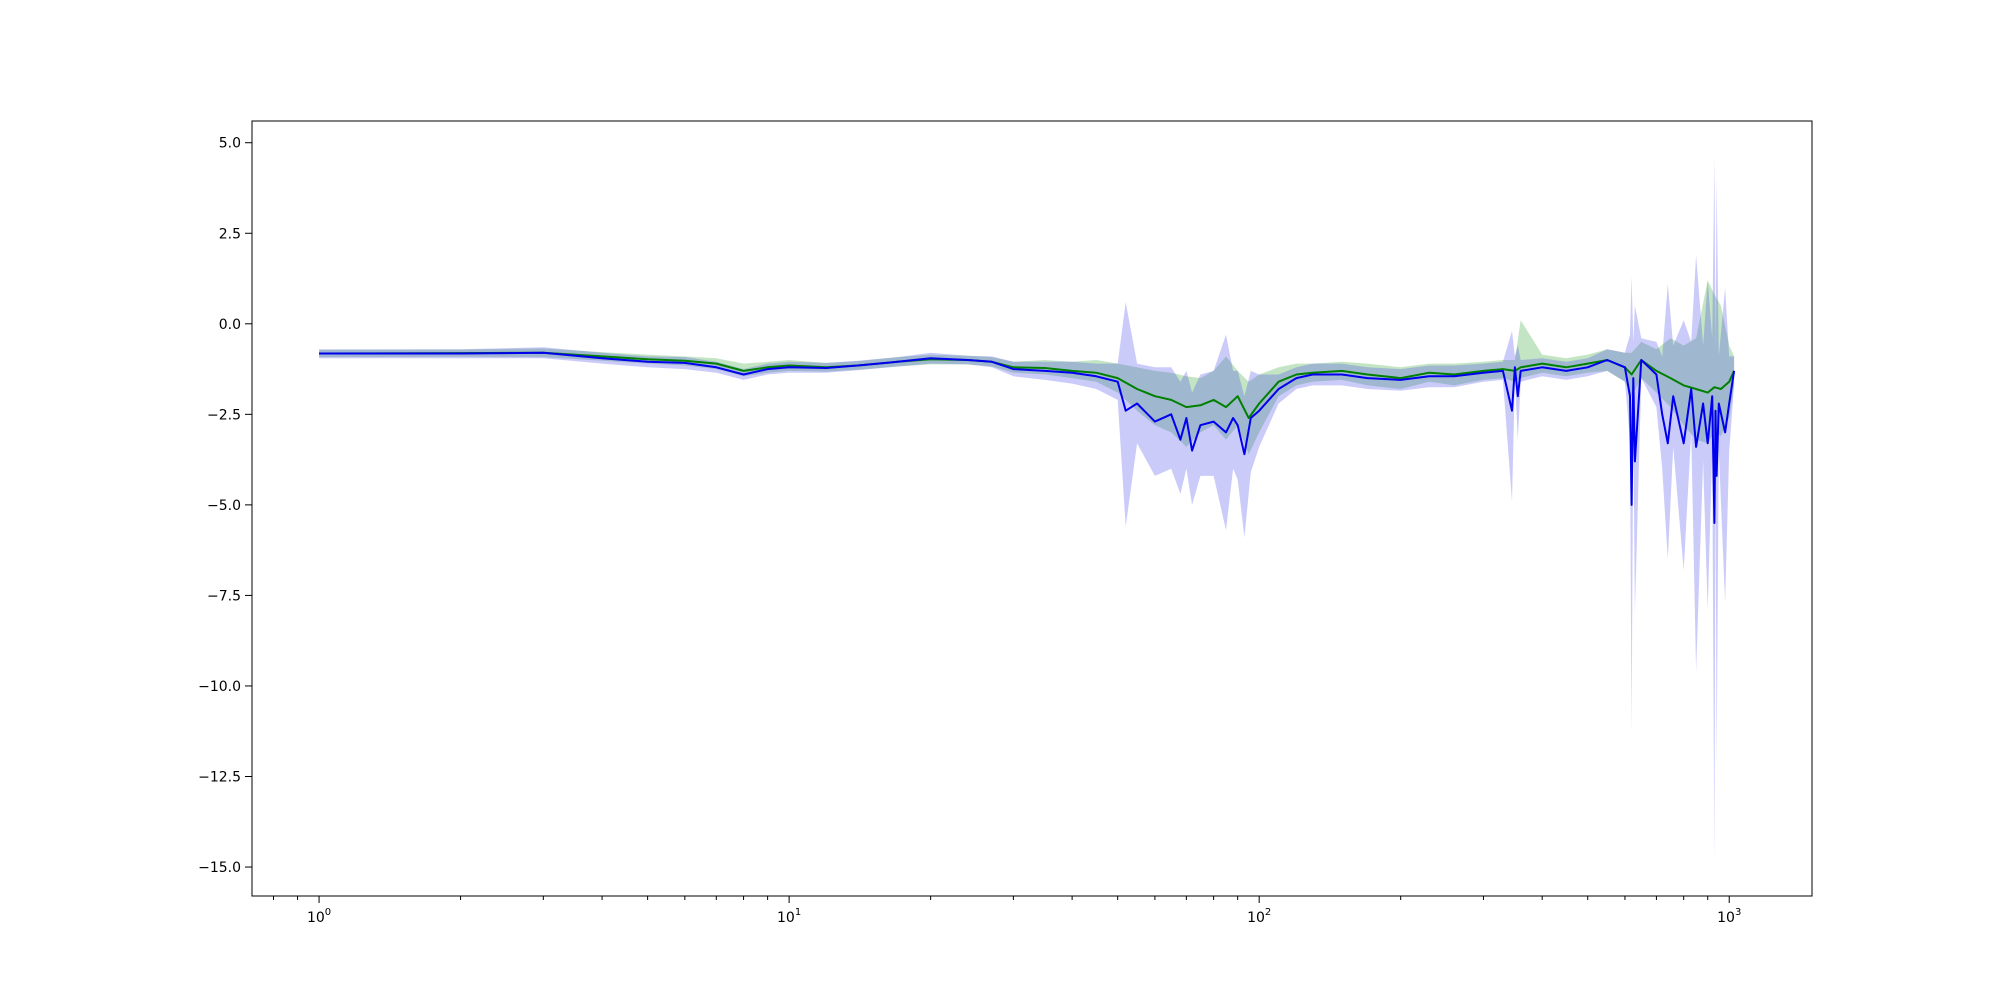  What do you see at coordinates (219, 777) in the screenshot?
I see `y-tick-label: −12.5` at bounding box center [219, 777].